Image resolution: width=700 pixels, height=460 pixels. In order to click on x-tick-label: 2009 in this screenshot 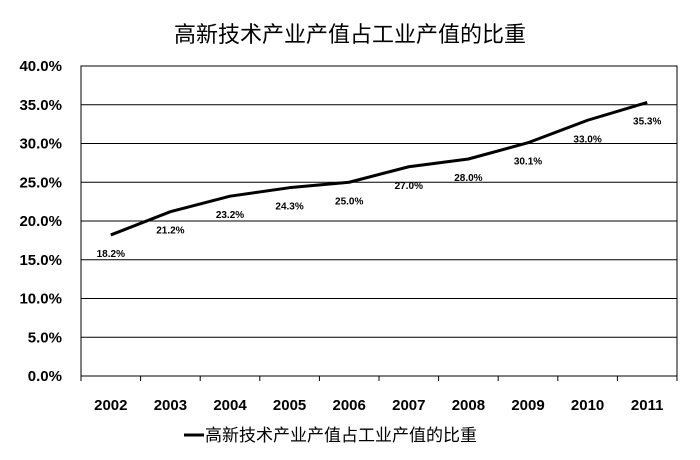, I will do `click(527, 405)`.